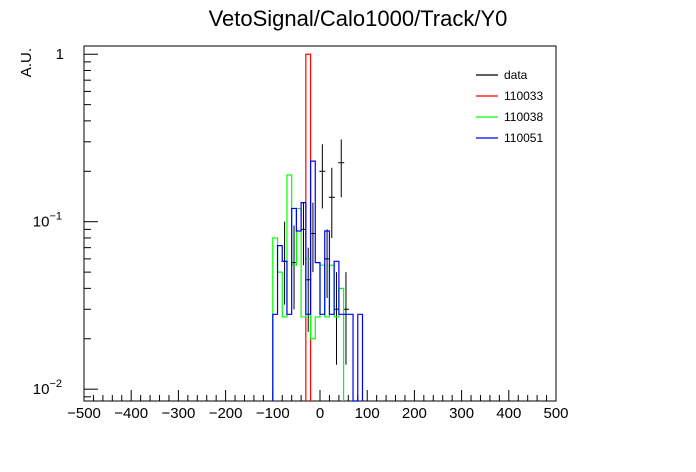  I want to click on x-tick-label: 0, so click(320, 413).